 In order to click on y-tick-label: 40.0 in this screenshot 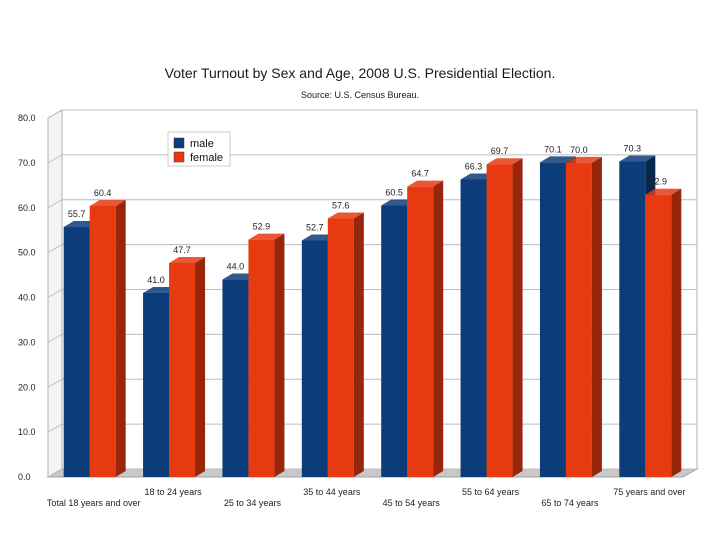, I will do `click(27, 298)`.